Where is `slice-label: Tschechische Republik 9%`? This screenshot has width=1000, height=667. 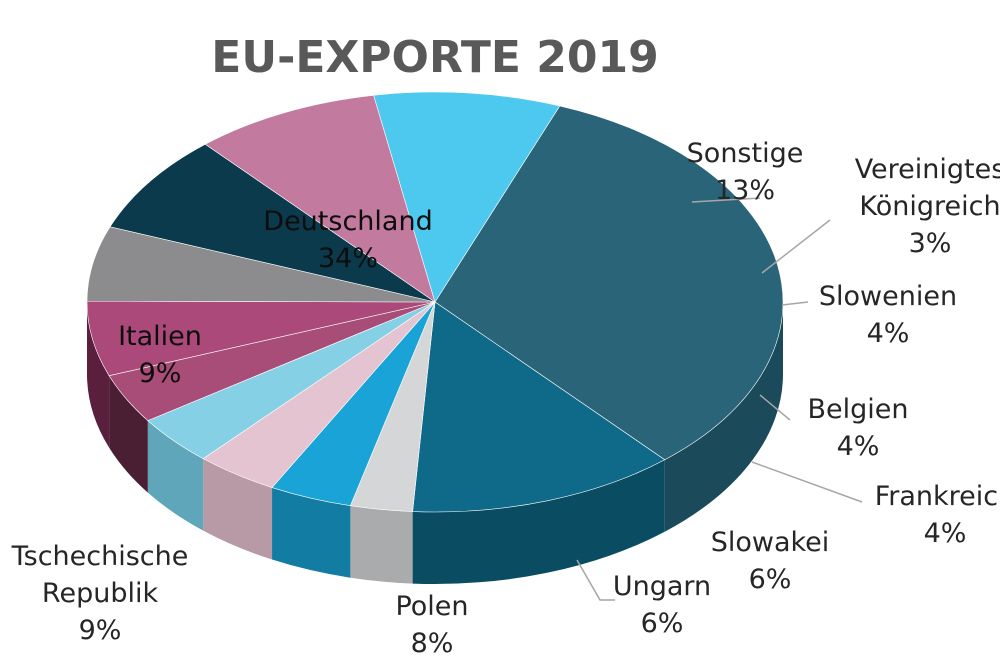 slice-label: Tschechische Republik 9% is located at coordinates (100, 593).